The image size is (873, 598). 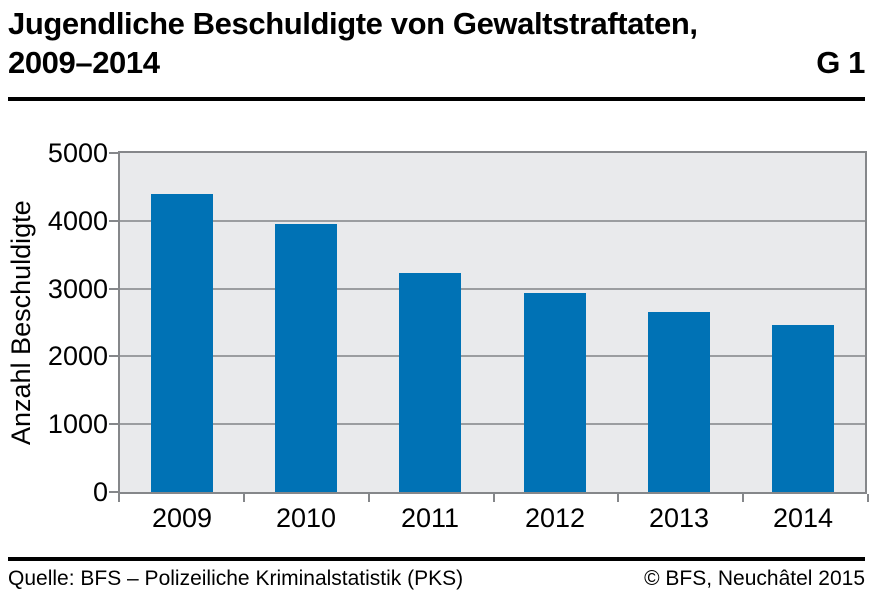 What do you see at coordinates (803, 518) in the screenshot?
I see `x-tick-label: 2014` at bounding box center [803, 518].